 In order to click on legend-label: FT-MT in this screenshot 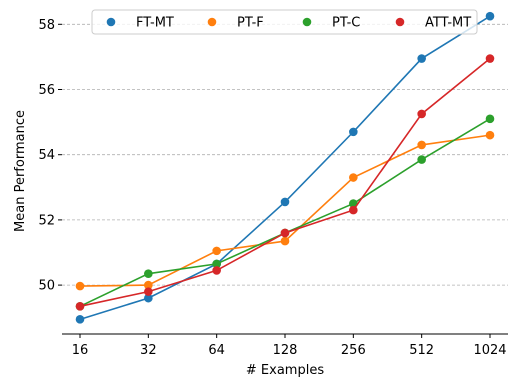, I will do `click(155, 23)`.